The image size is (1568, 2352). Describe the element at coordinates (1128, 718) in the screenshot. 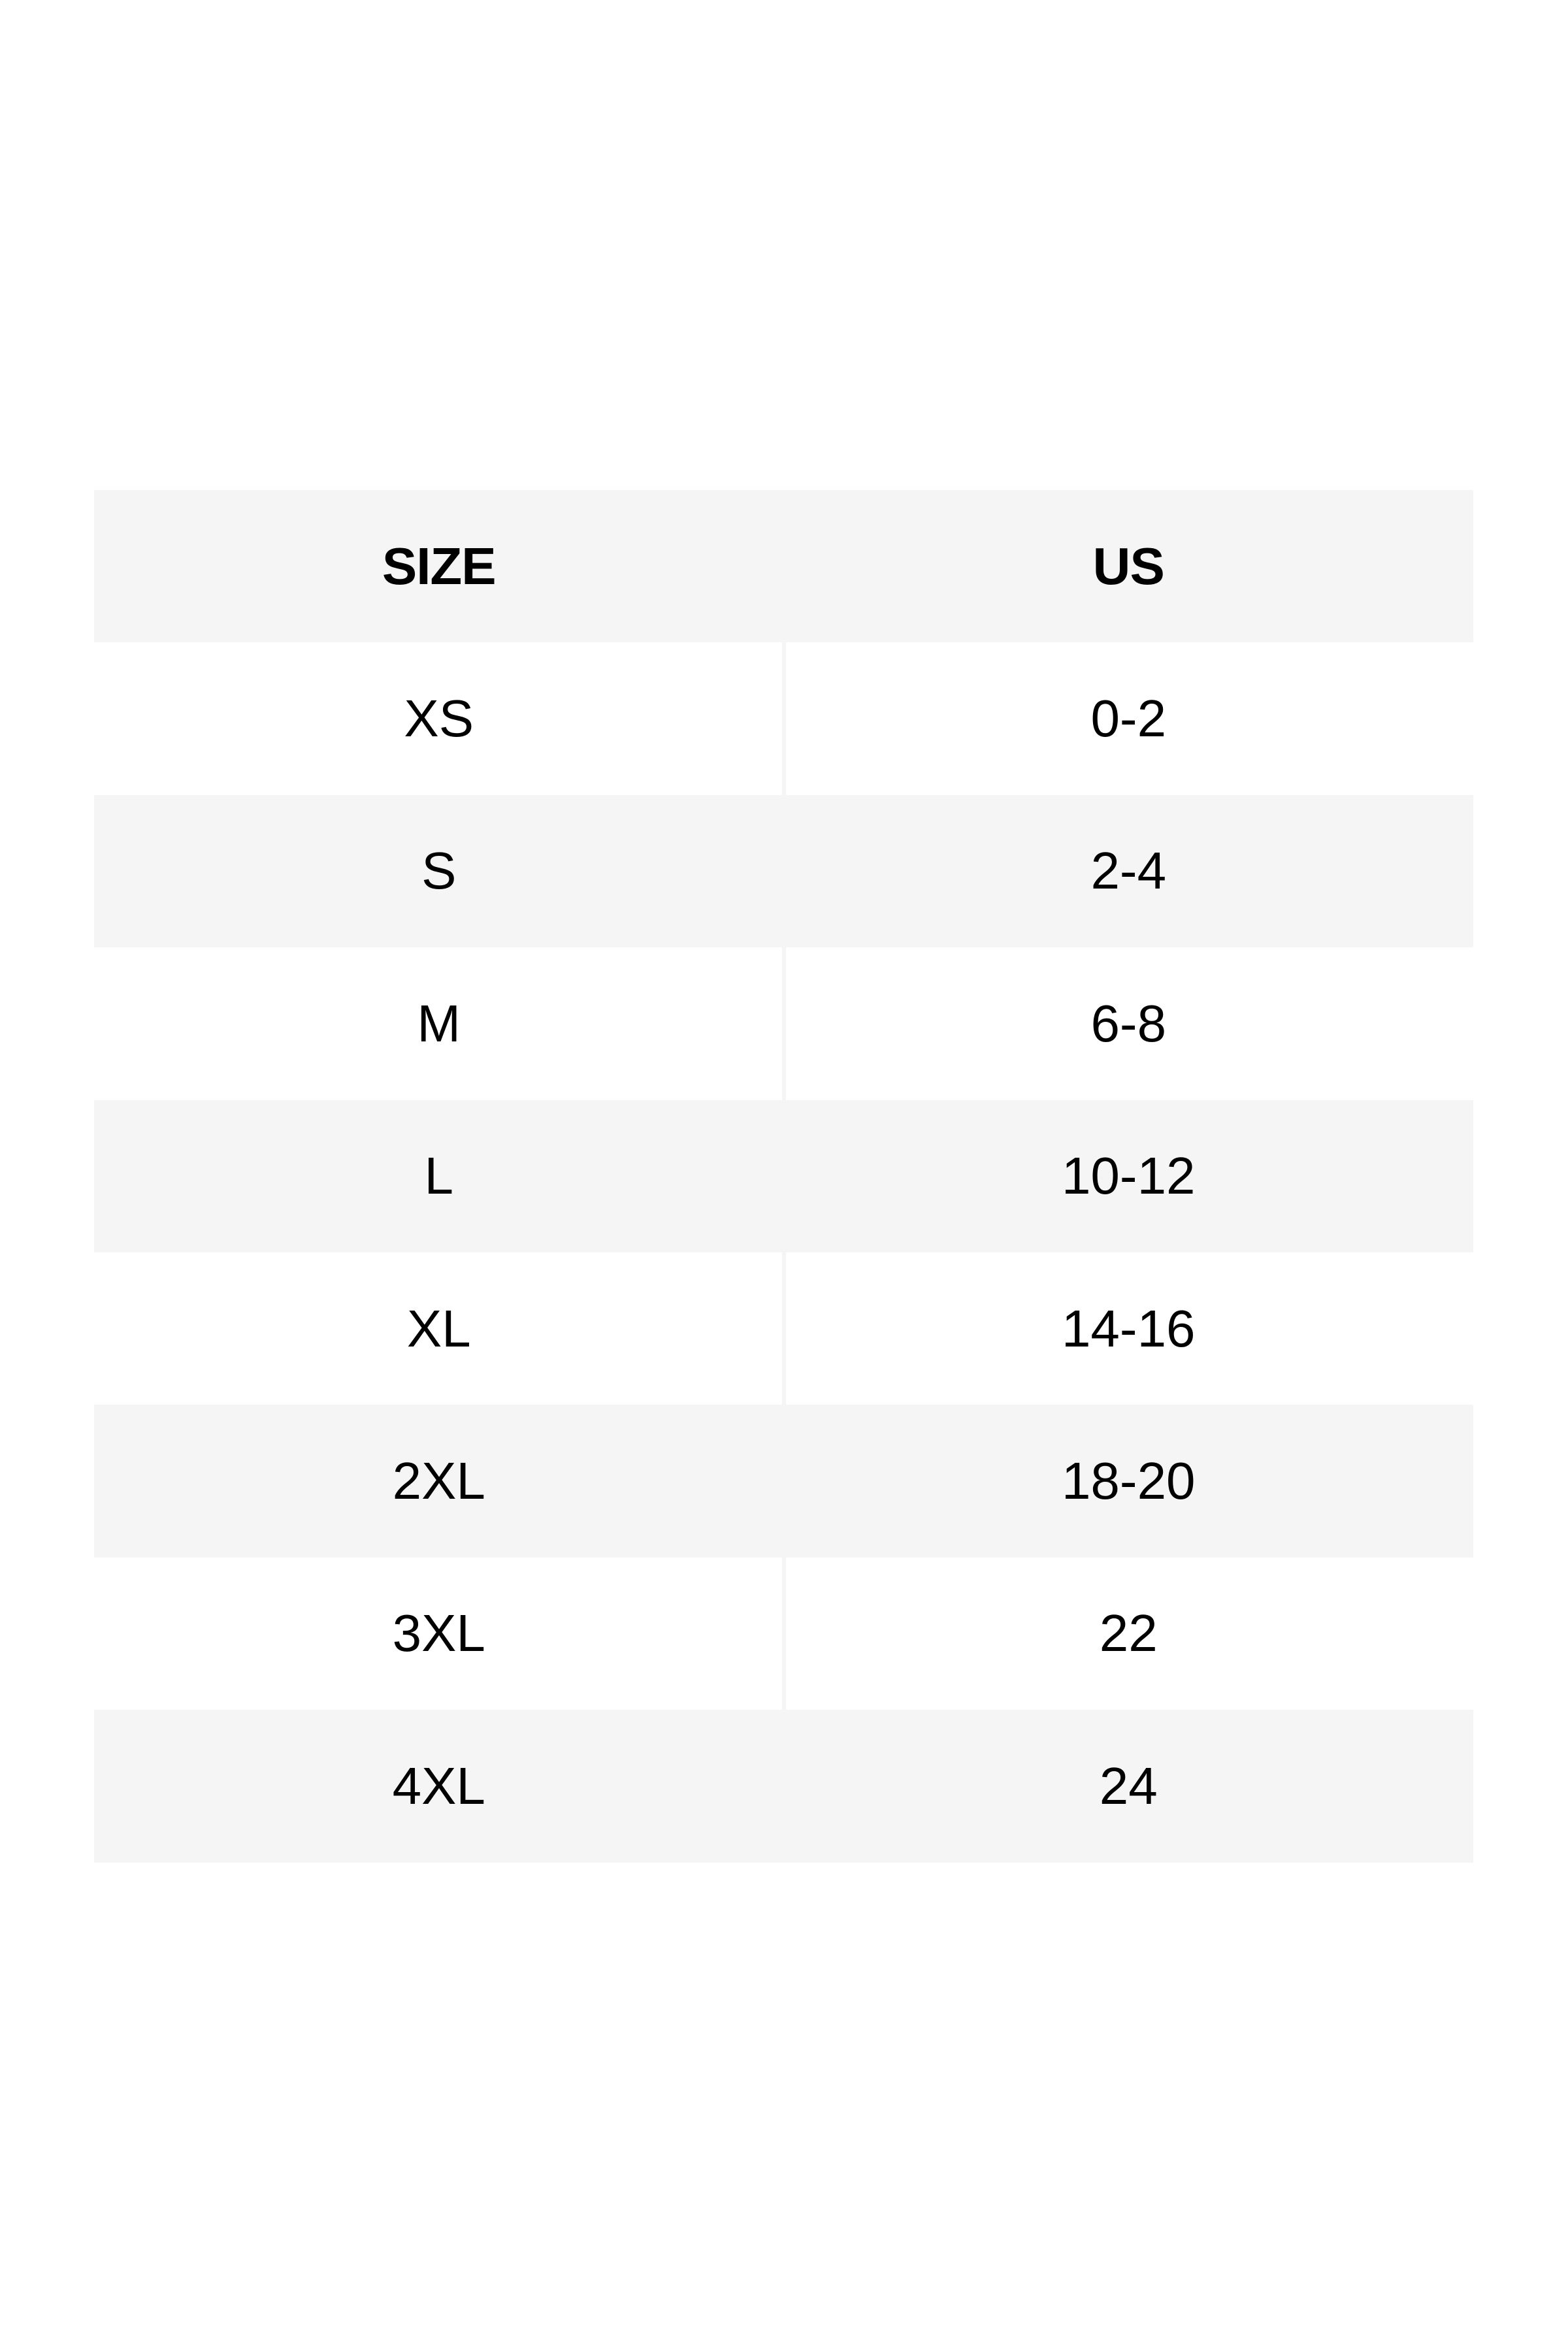

I see `us-cell: 0-2` at that location.